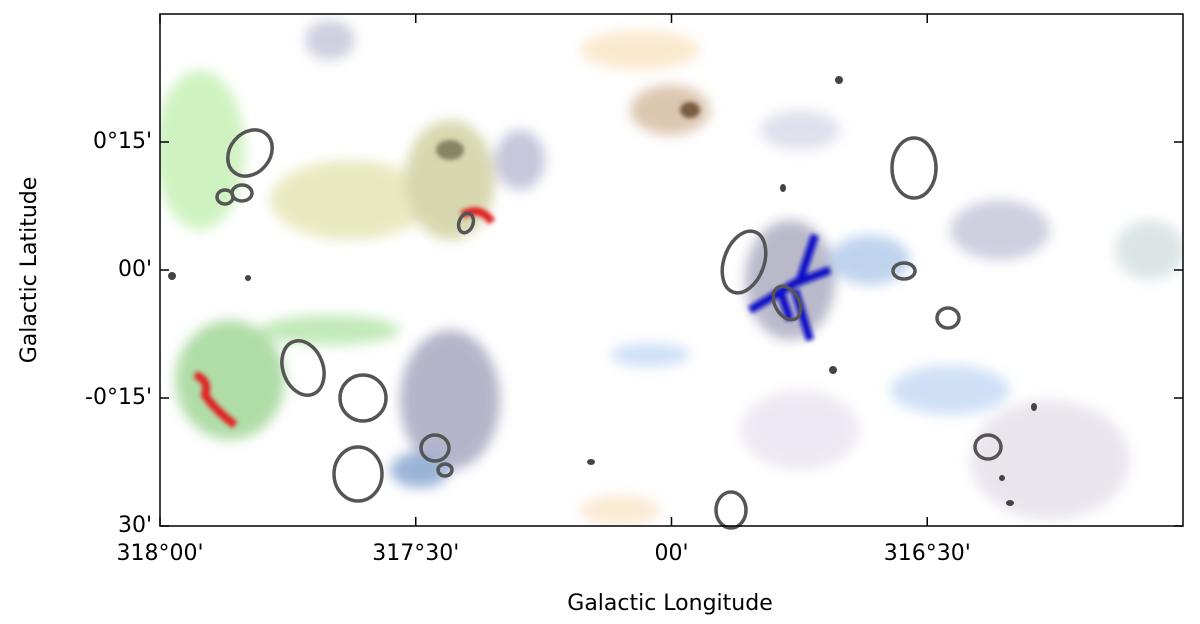 This screenshot has height=624, width=1200. What do you see at coordinates (669, 603) in the screenshot?
I see `x-axis-label: Galactic Longitude` at bounding box center [669, 603].